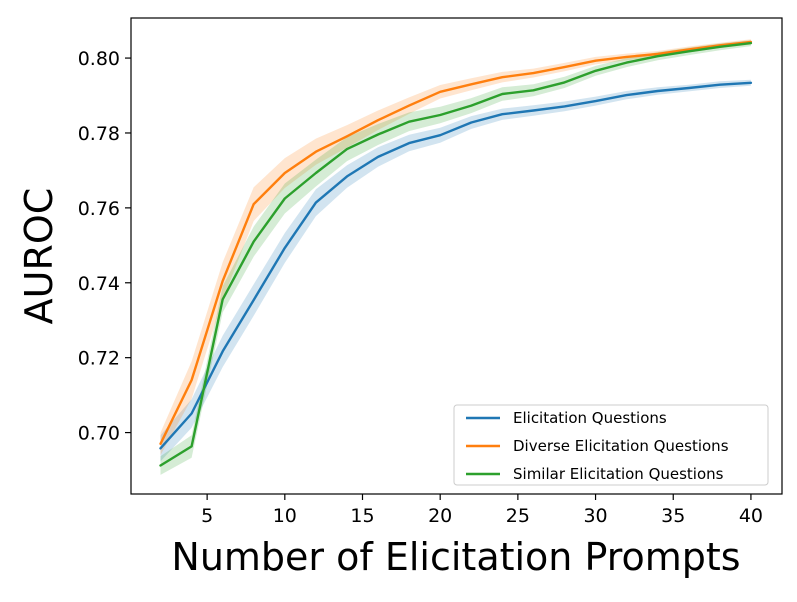  What do you see at coordinates (455, 557) in the screenshot?
I see `x-axis-label: Number of Elicitation Prompts` at bounding box center [455, 557].